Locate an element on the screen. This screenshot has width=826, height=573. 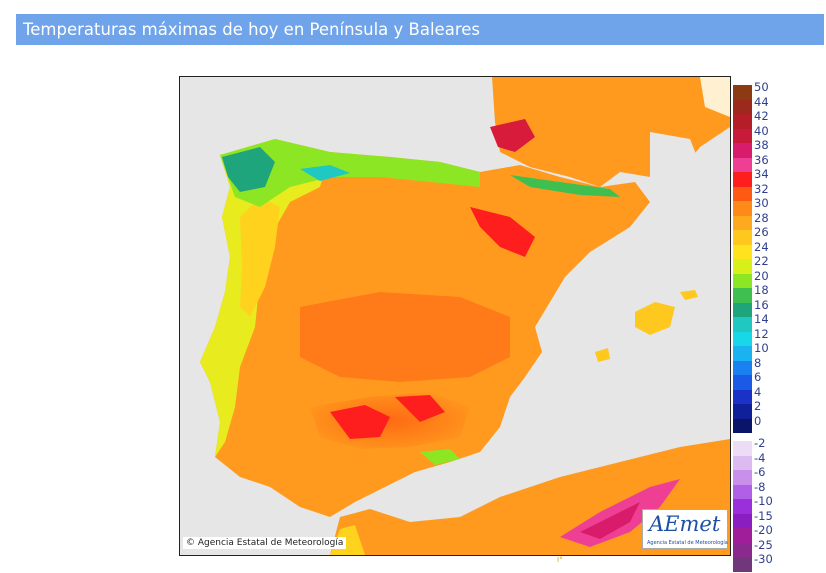
legend-label: 40 is located at coordinates (761, 130).